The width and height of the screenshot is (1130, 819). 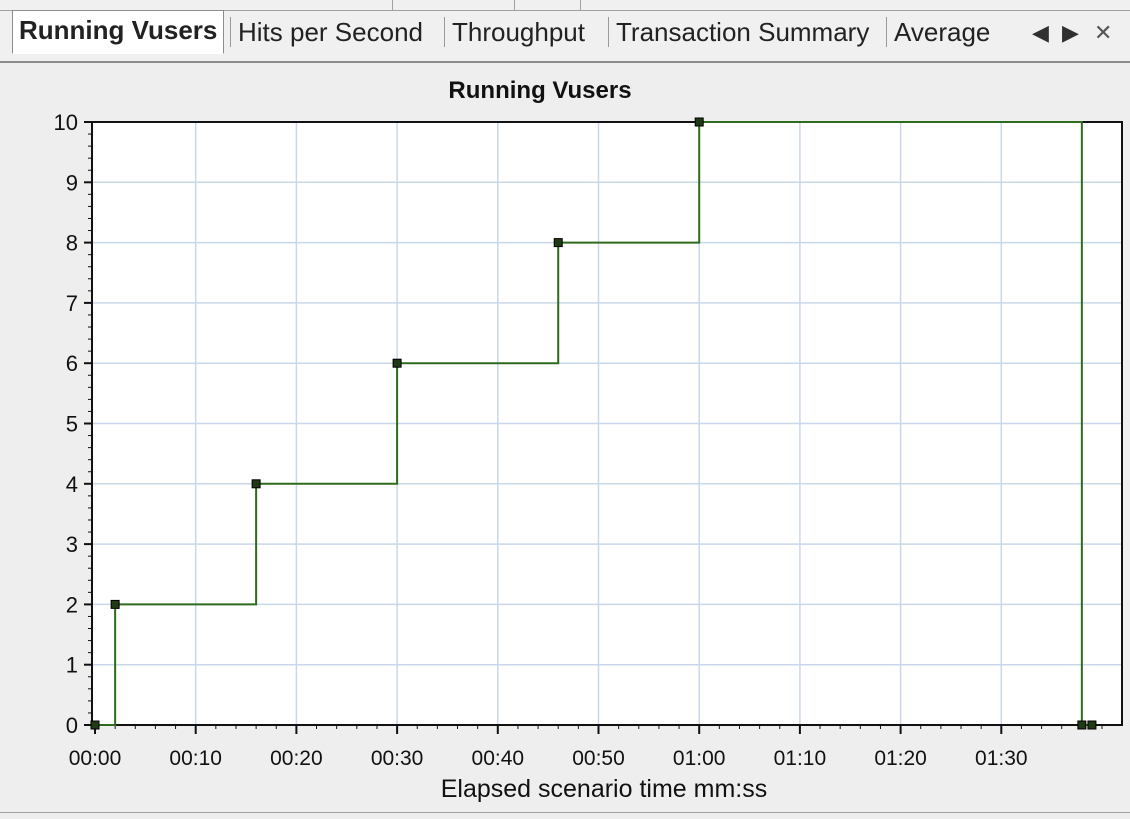 What do you see at coordinates (95, 758) in the screenshot?
I see `x-tick-label: 00:00` at bounding box center [95, 758].